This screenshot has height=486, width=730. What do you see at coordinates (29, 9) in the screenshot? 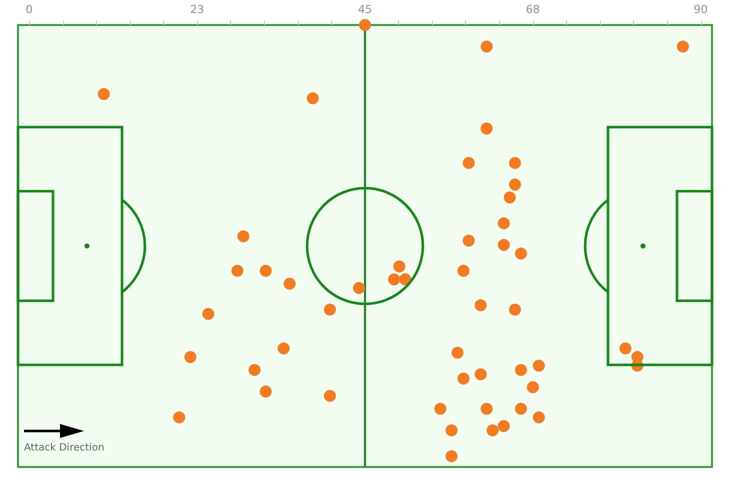
I see `x-tick-label: 0` at bounding box center [29, 9].